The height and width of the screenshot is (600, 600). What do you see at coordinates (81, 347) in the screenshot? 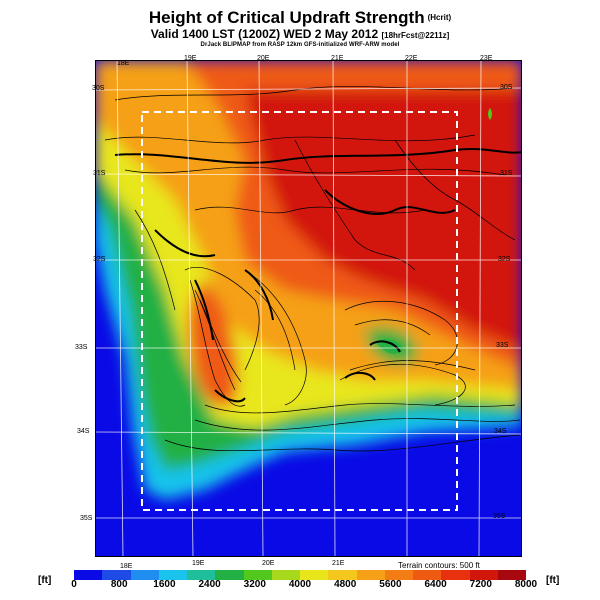
I see `left-lat-label: 33S` at bounding box center [81, 347].